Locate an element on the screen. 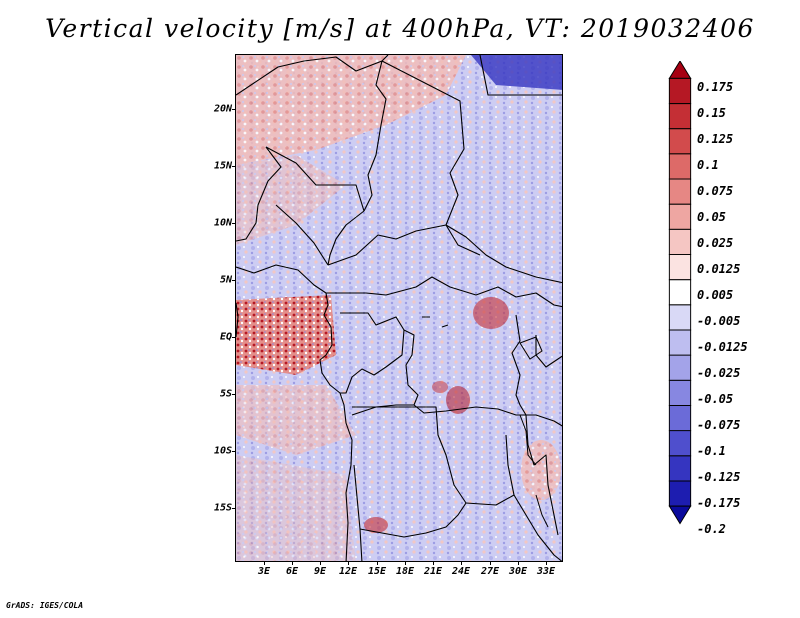  colorbar-label: -0.125 is located at coordinates (719, 477).